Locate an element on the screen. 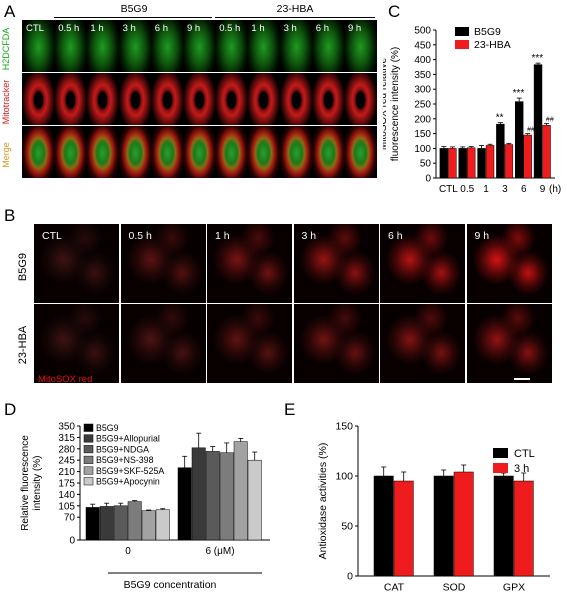  x-tick-label: 0.5 is located at coordinates (467, 189).